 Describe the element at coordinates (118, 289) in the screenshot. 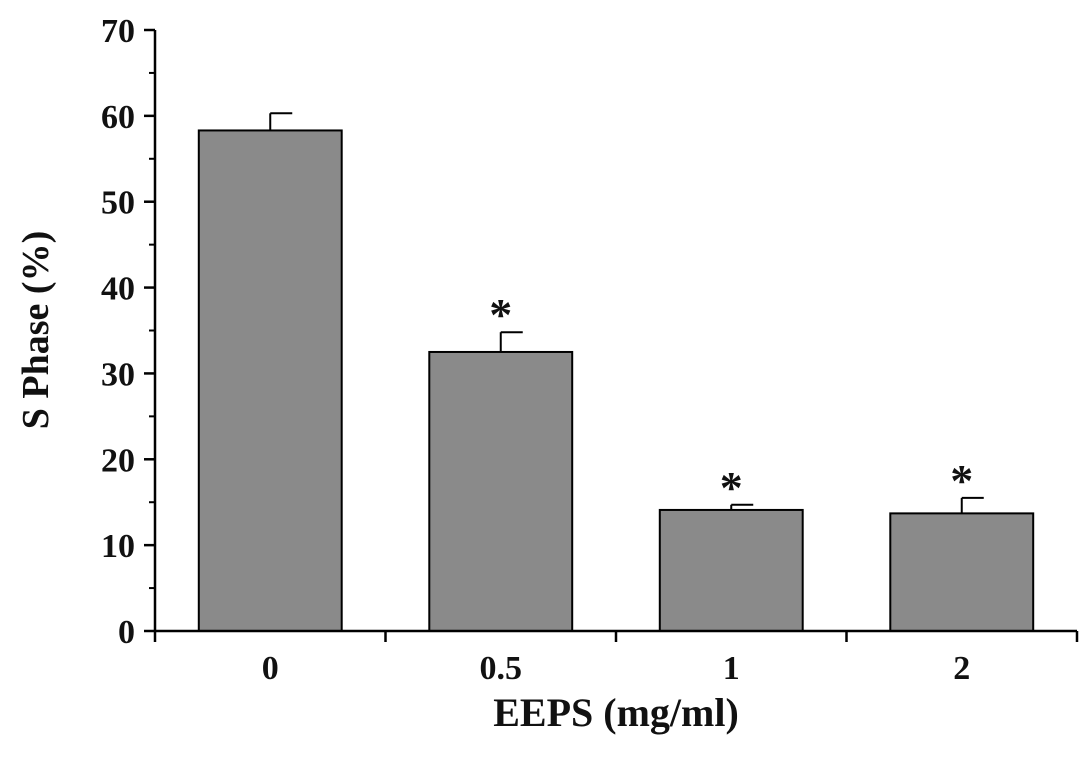

I see `y-tick-label: 40` at that location.